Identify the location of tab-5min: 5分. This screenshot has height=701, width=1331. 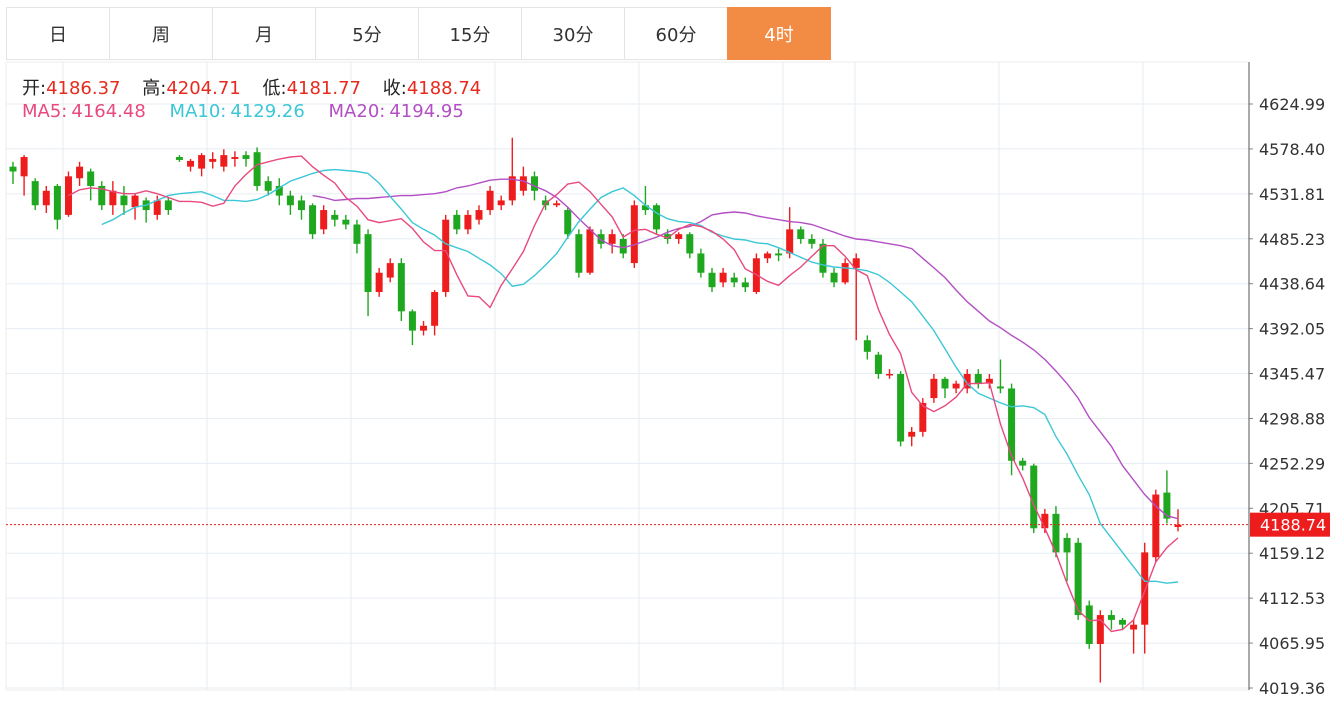
(367, 33).